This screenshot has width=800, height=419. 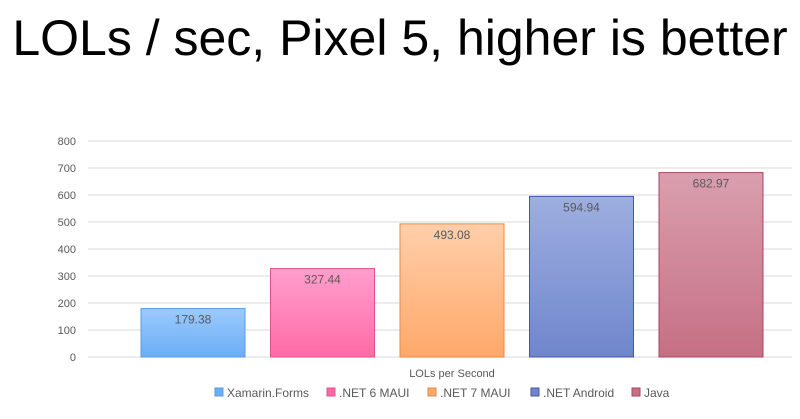 I want to click on legend-entry: .NET Android, so click(x=578, y=393).